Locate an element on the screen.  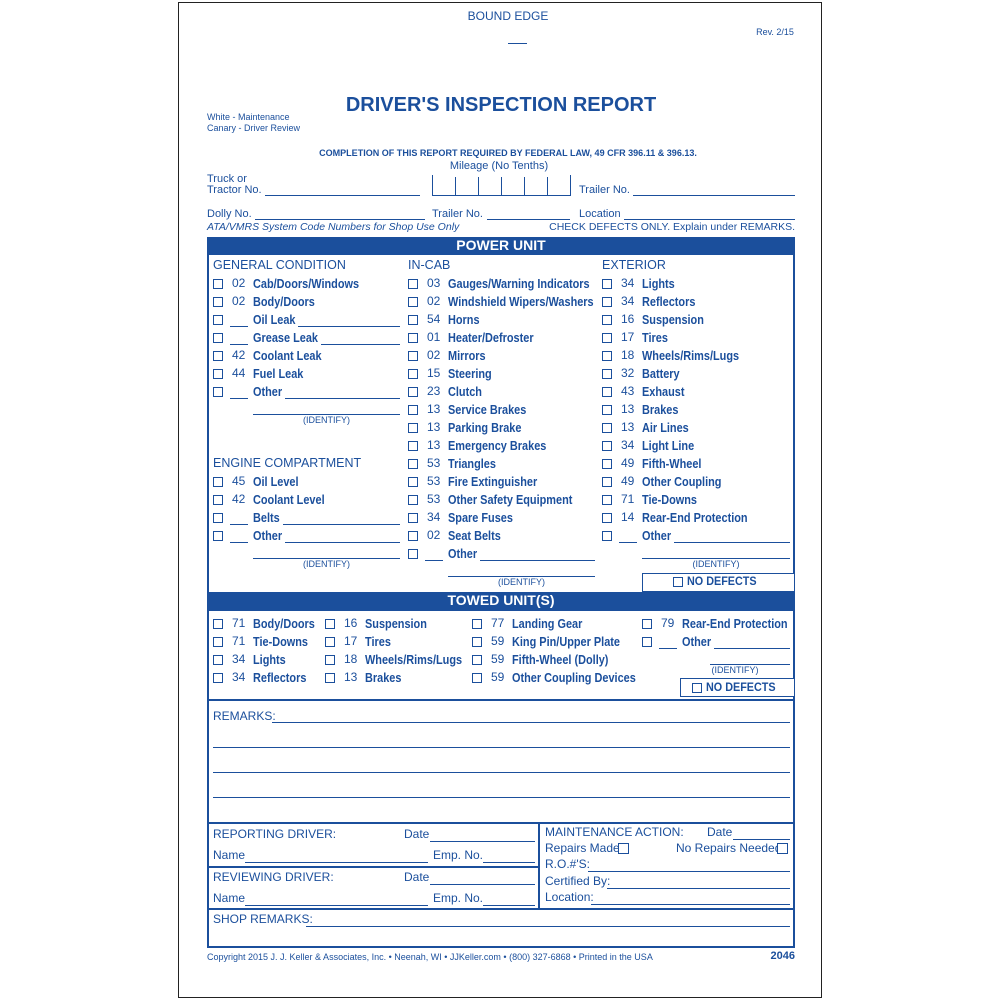
field-label: Trailer No. is located at coordinates (604, 189).